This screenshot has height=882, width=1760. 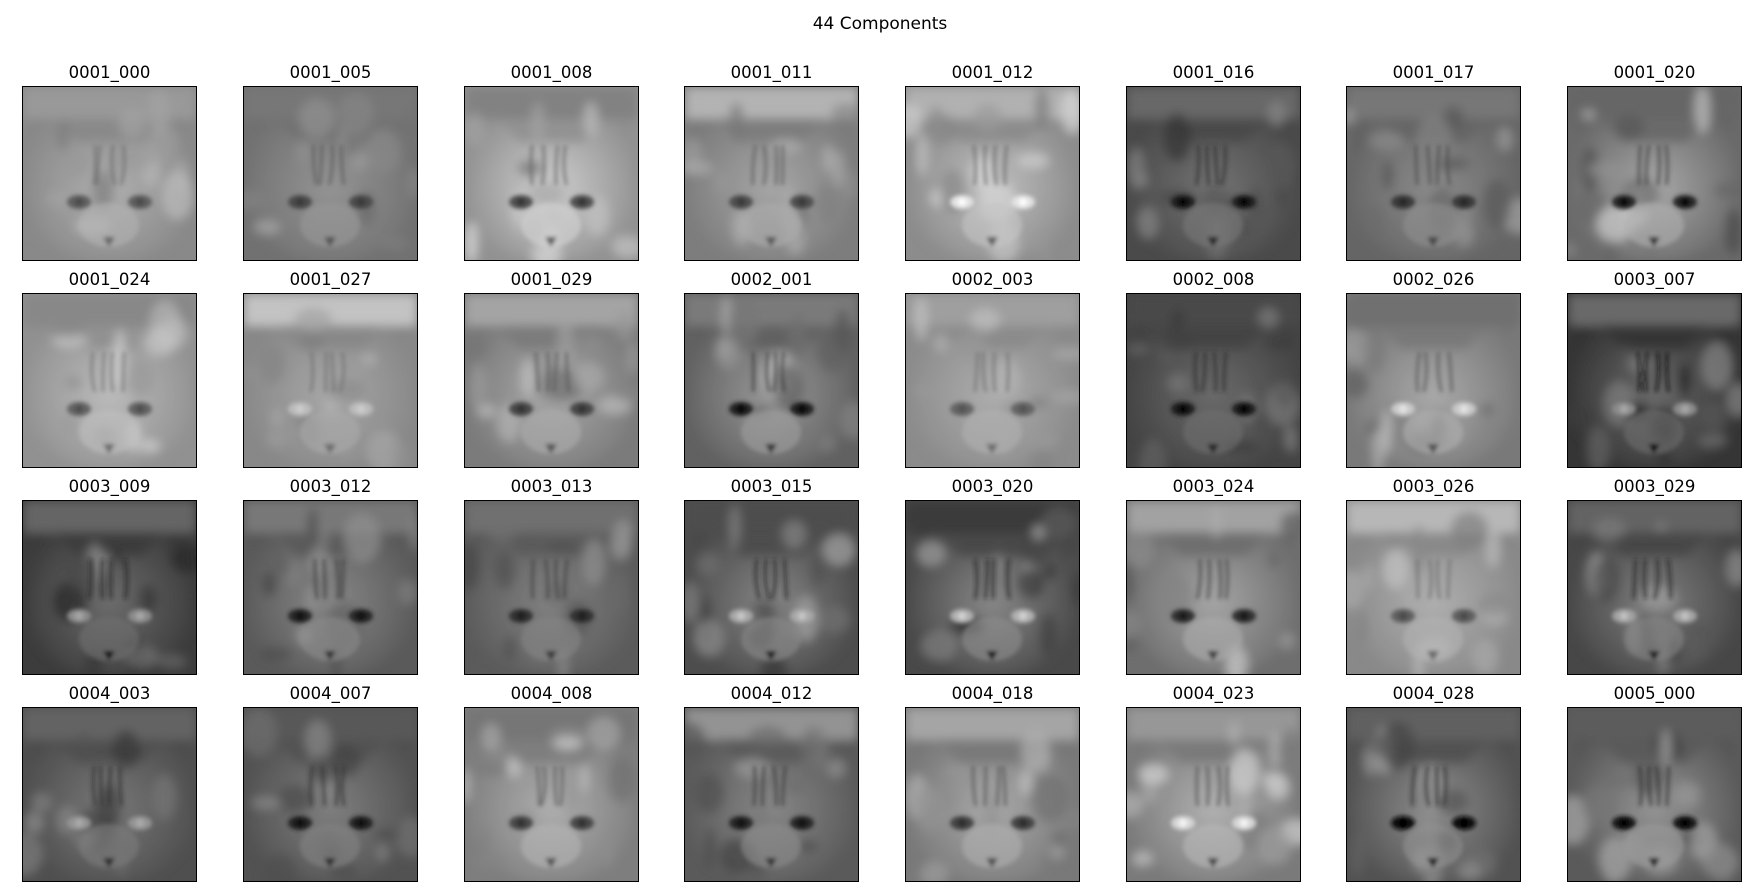 What do you see at coordinates (109, 693) in the screenshot?
I see `component-title: 0004_003` at bounding box center [109, 693].